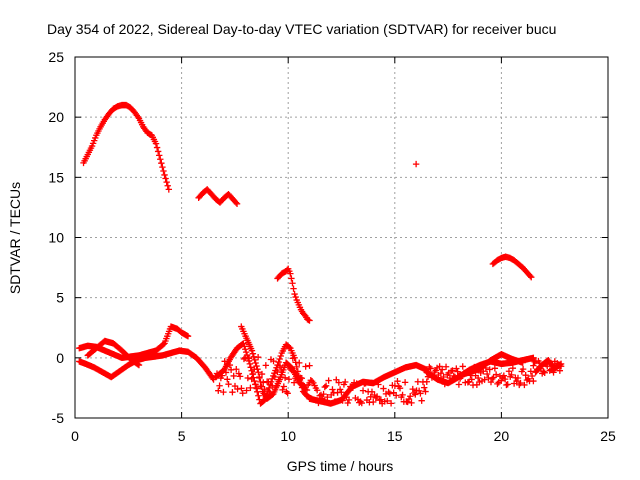 This screenshot has height=480, width=640. I want to click on y-tick-label: 5, so click(60, 298).